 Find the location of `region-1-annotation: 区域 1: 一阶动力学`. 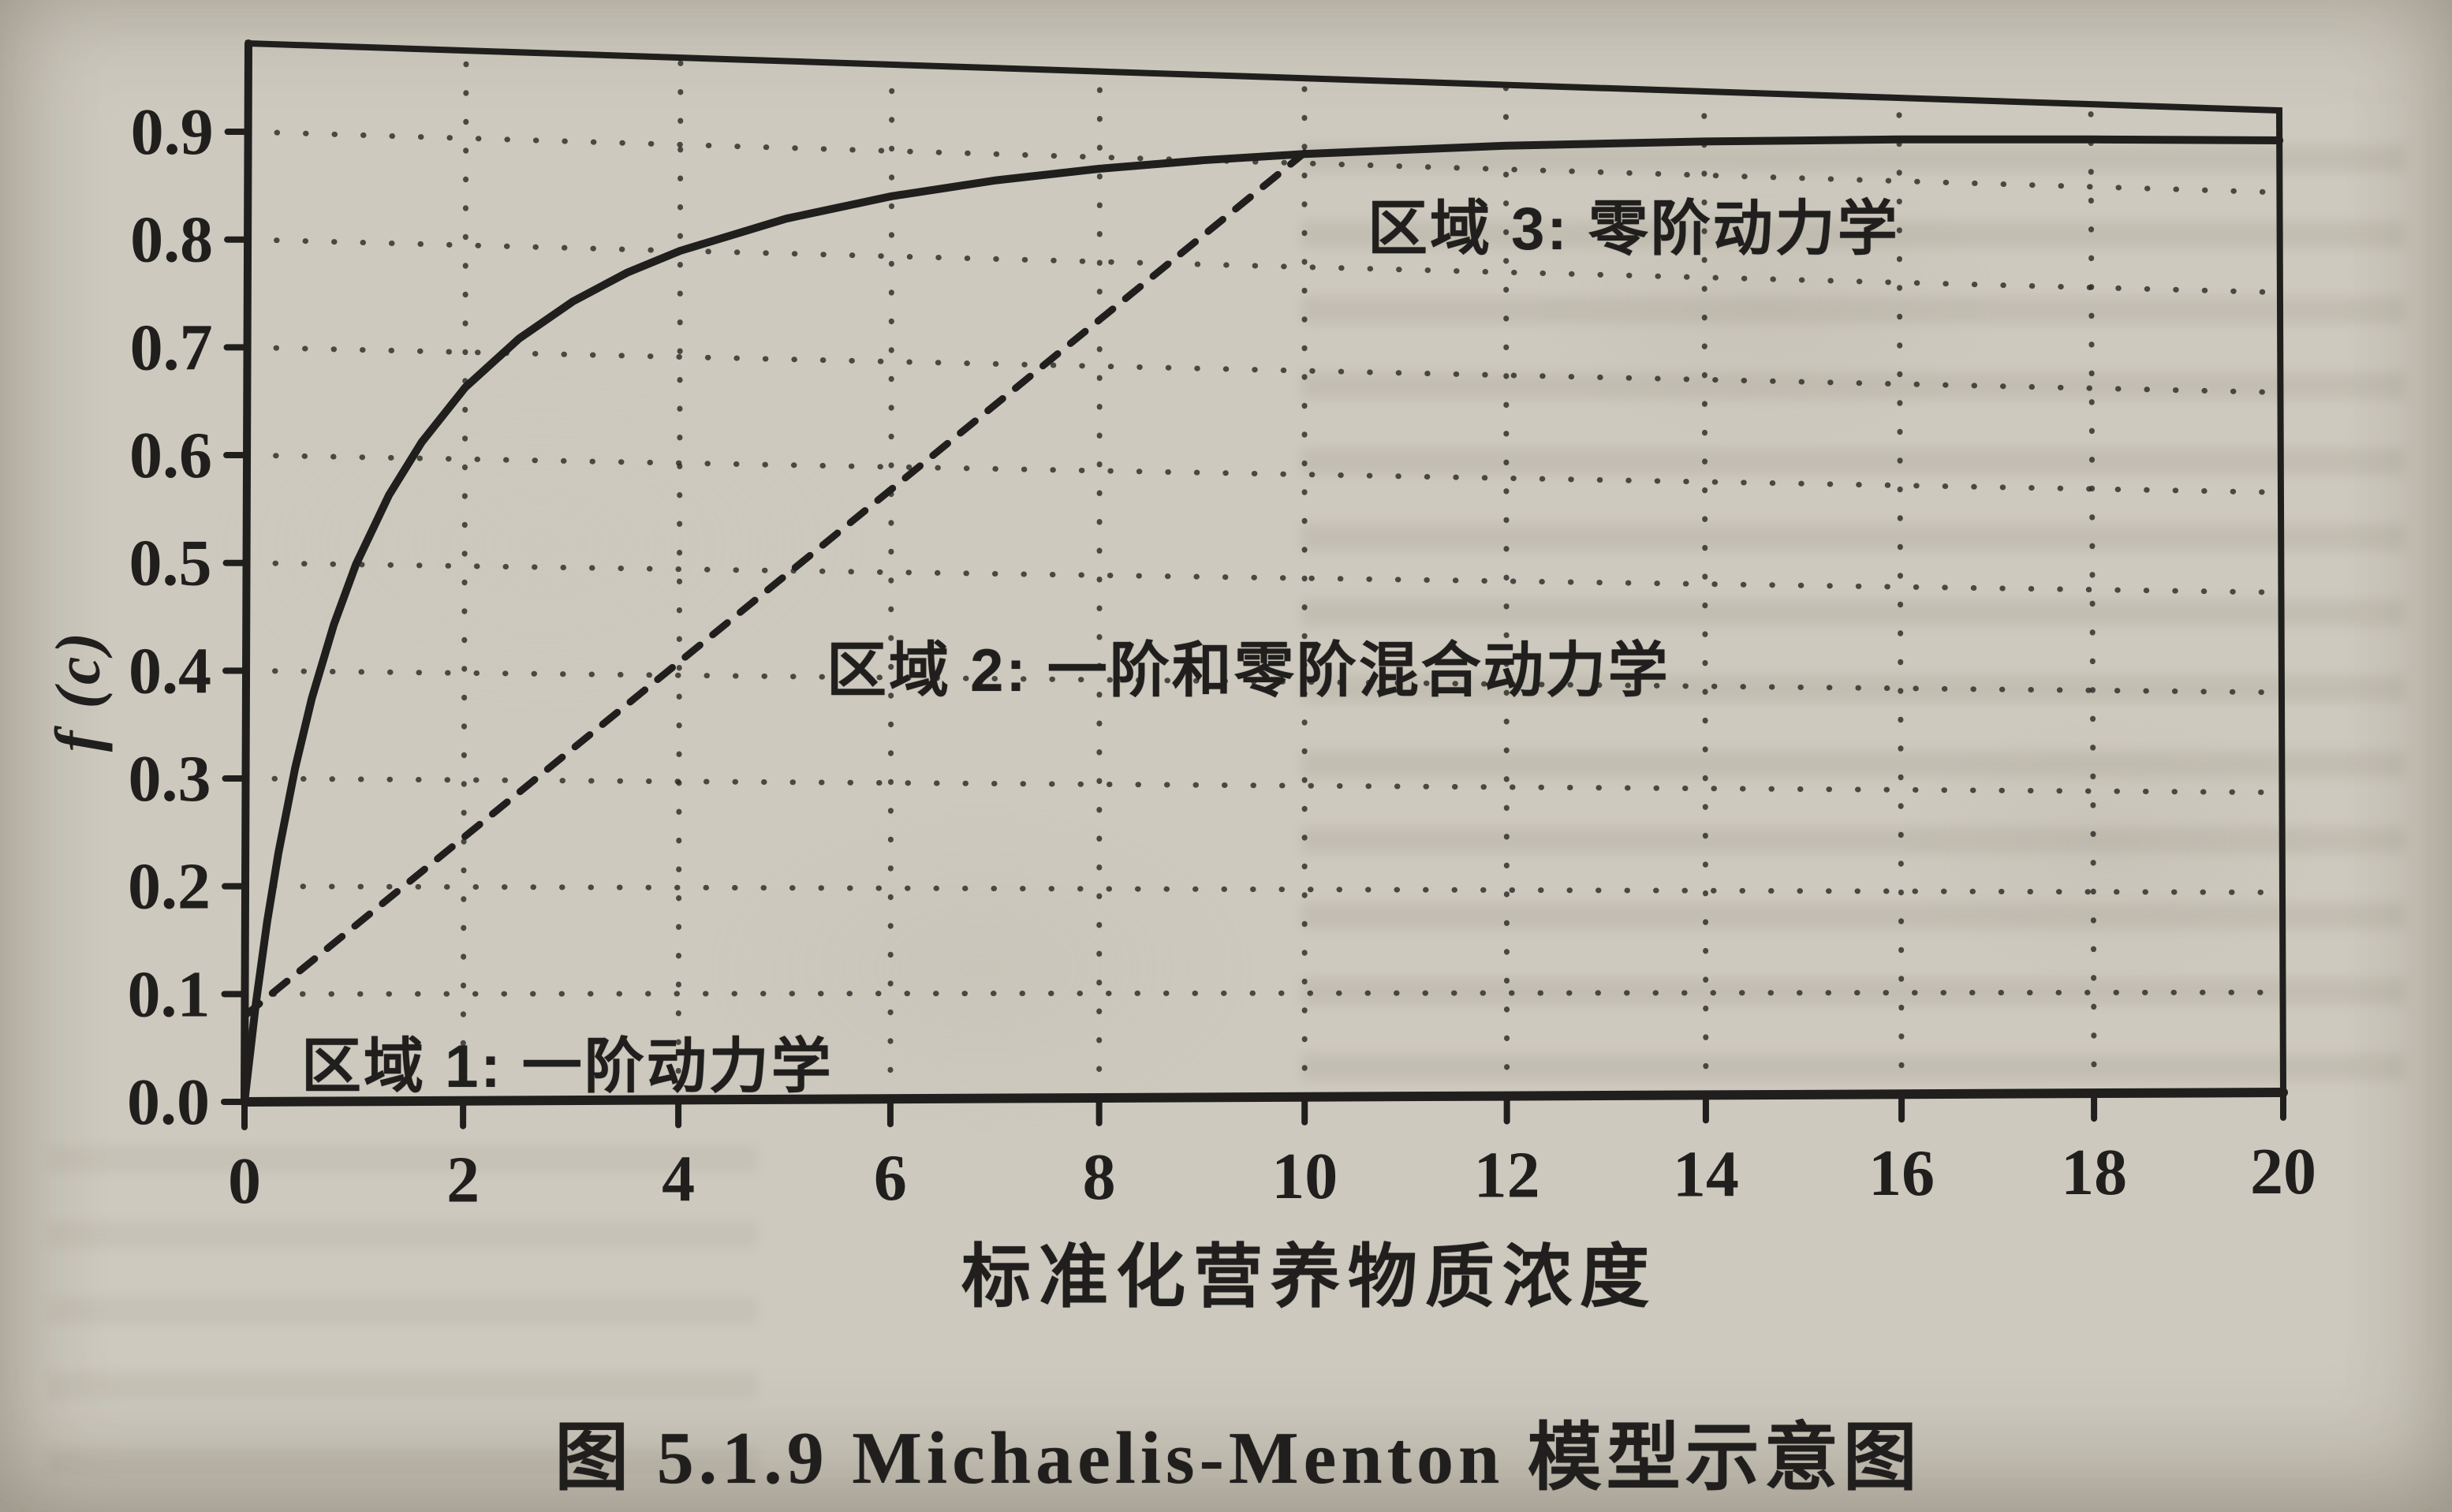

region-1-annotation: 区域 1: 一阶动力学 is located at coordinates (567, 1066).